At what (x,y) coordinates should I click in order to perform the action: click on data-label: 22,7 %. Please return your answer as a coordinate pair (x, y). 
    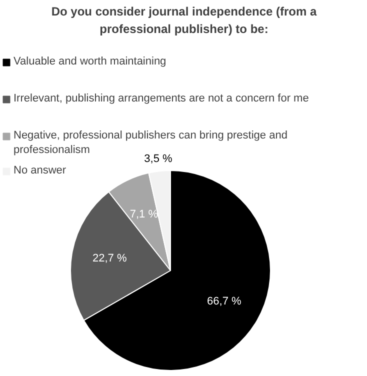
    Looking at the image, I should click on (109, 258).